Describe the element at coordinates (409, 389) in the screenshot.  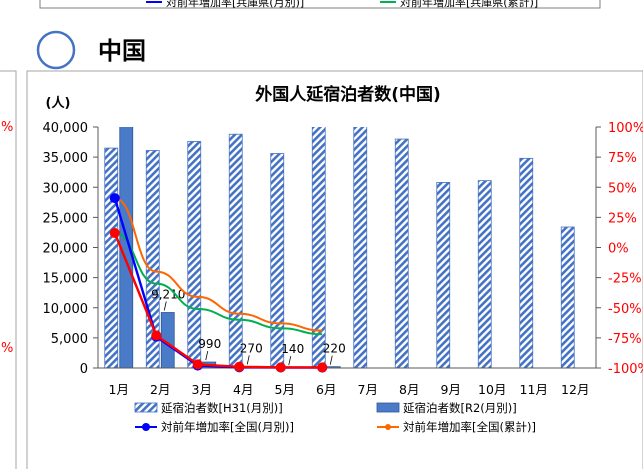
I see `x-tick-label: 8月` at that location.